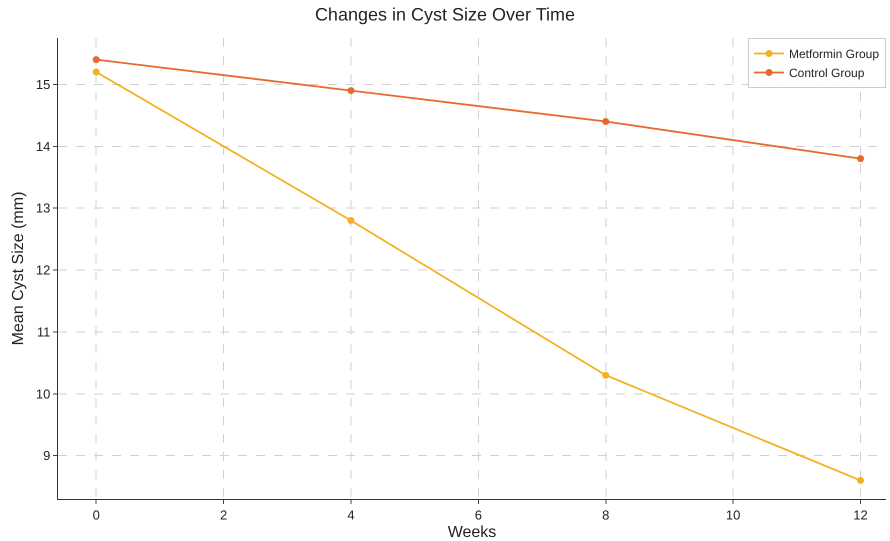 Image resolution: width=890 pixels, height=541 pixels. Describe the element at coordinates (18, 269) in the screenshot. I see `y-axis-title: Mean Cyst Size (mm)` at that location.